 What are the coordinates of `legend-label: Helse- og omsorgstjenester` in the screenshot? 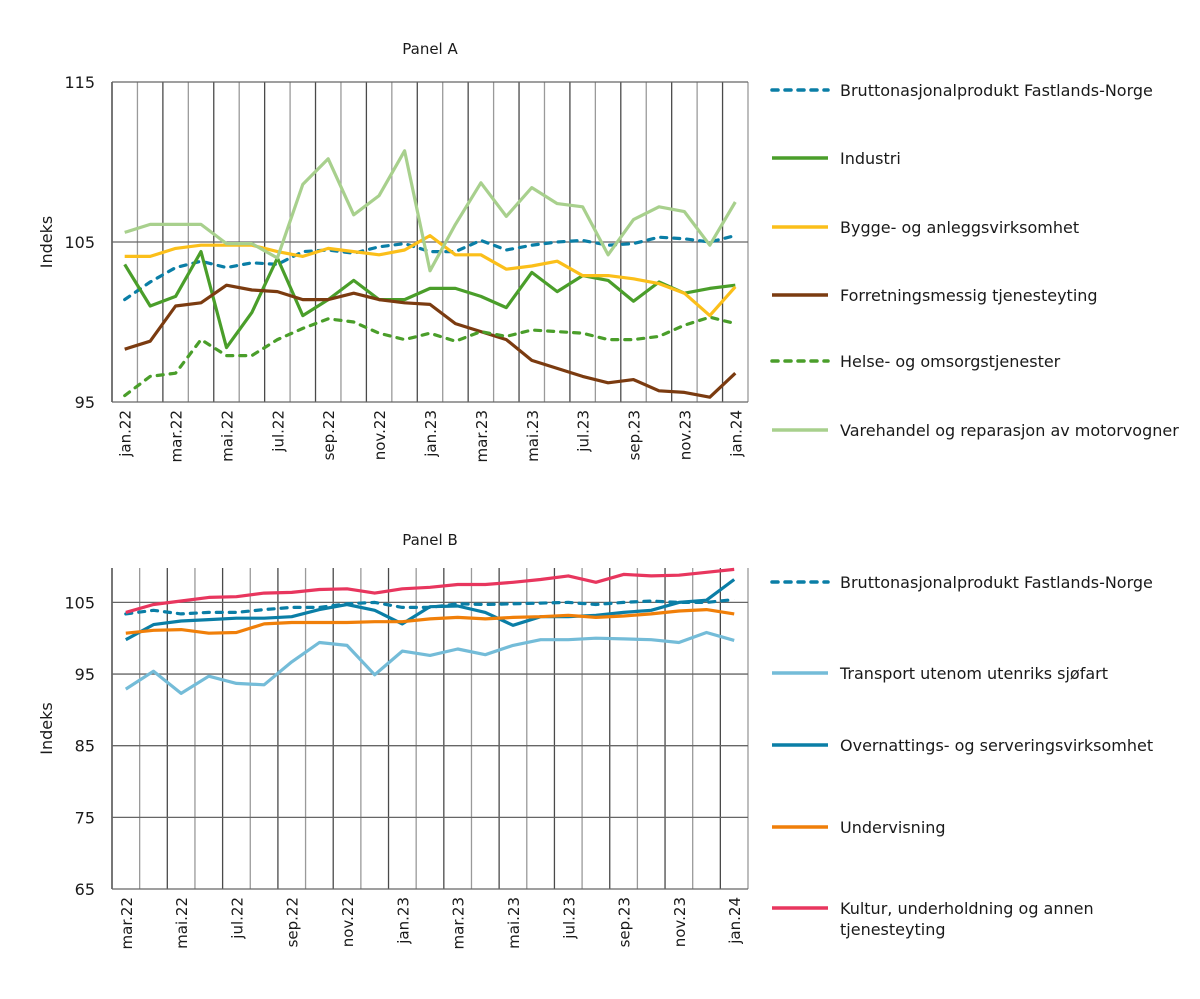 It's located at (950, 361).